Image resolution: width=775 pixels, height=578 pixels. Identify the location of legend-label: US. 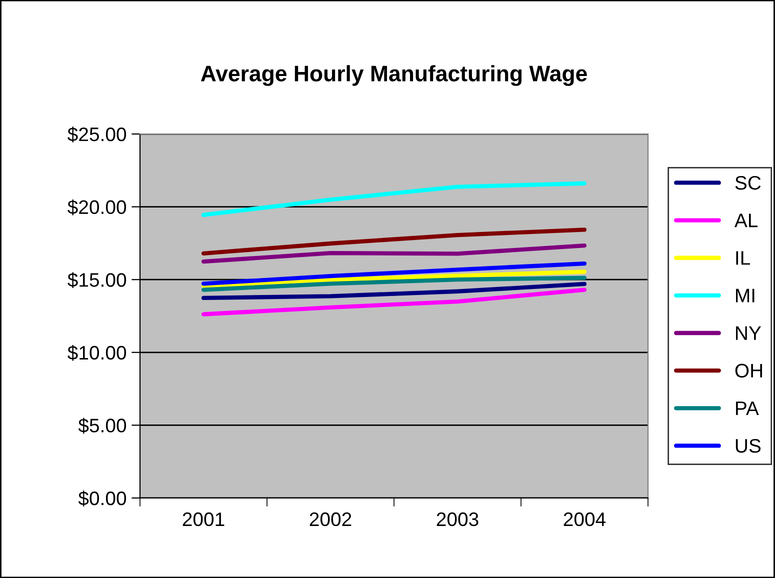
(748, 445).